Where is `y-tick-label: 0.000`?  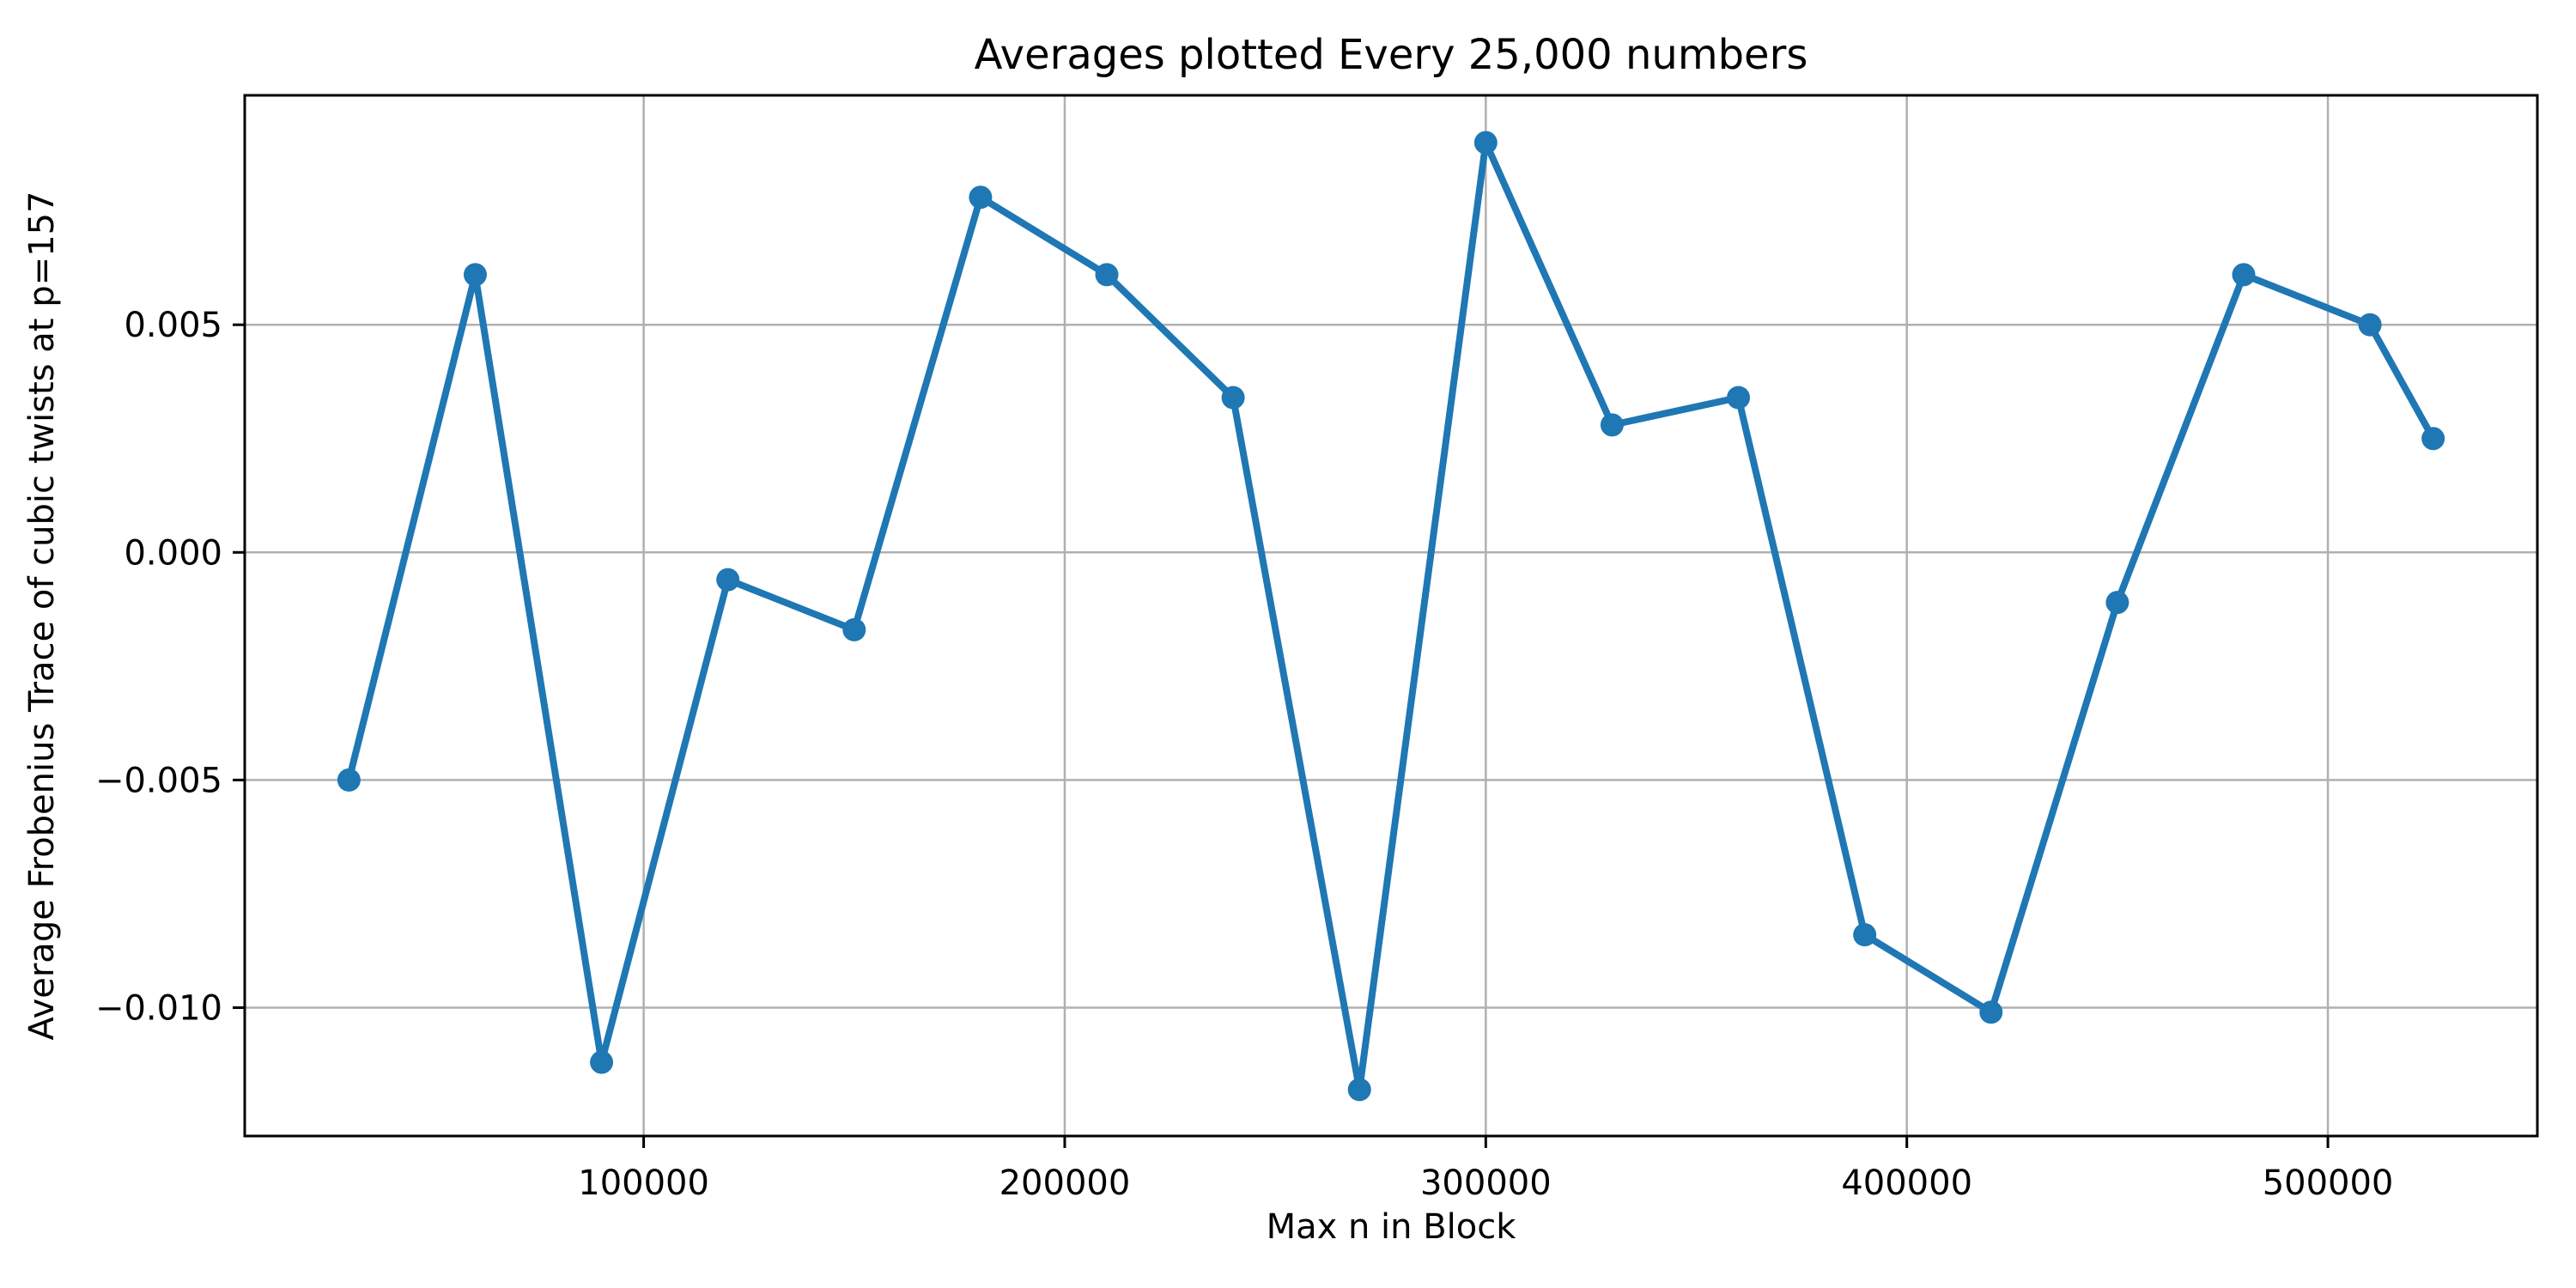 y-tick-label: 0.000 is located at coordinates (173, 553).